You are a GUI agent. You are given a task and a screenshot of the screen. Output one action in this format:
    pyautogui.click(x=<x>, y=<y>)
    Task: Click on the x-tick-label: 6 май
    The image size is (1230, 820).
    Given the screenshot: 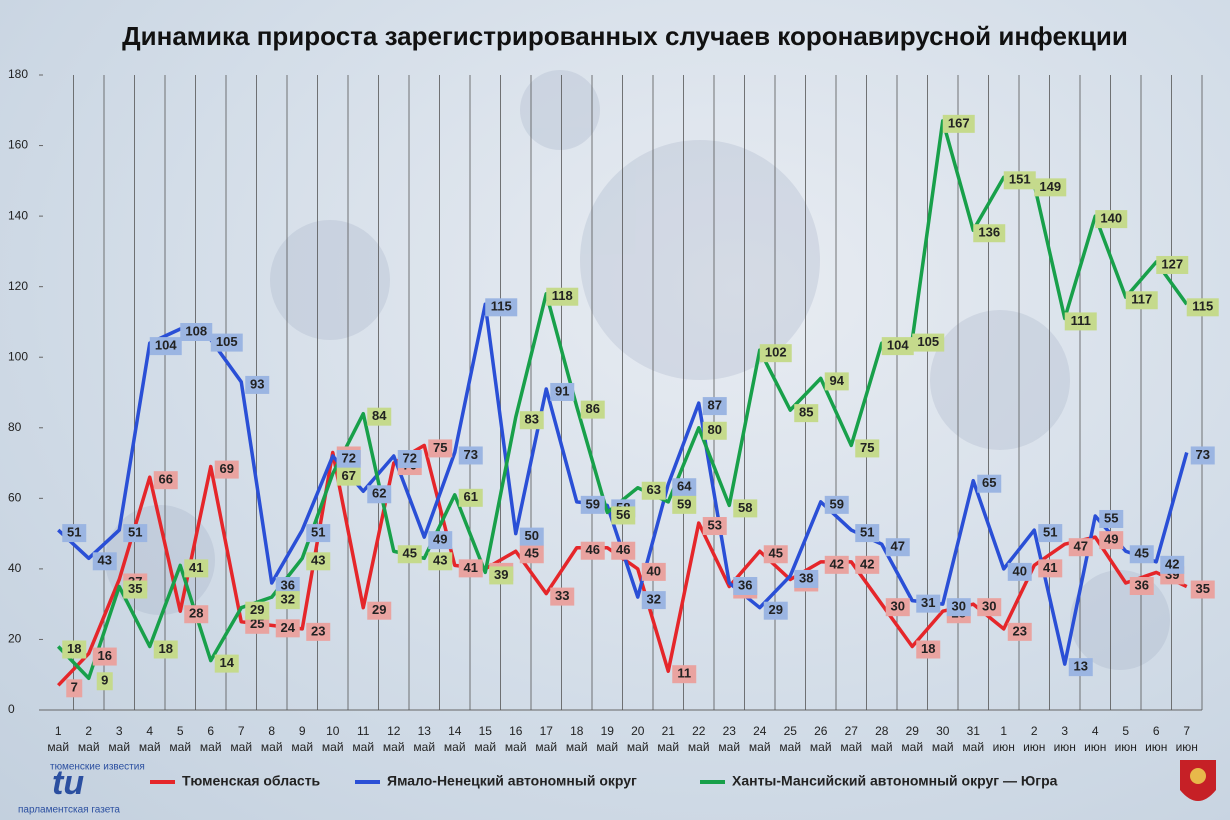 What is the action you would take?
    pyautogui.click(x=210, y=739)
    